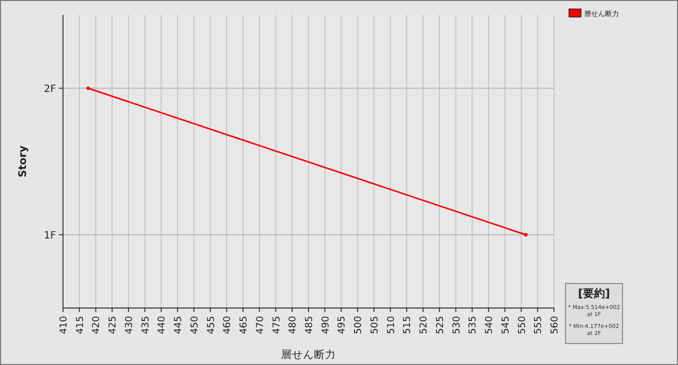 This screenshot has height=365, width=678. What do you see at coordinates (50, 236) in the screenshot?
I see `y-tick-label: 1F` at bounding box center [50, 236].